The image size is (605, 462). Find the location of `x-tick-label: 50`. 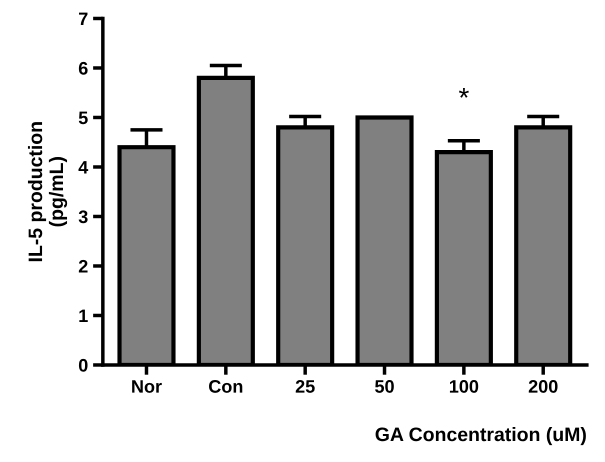

x-tick-label: 50 is located at coordinates (384, 386).